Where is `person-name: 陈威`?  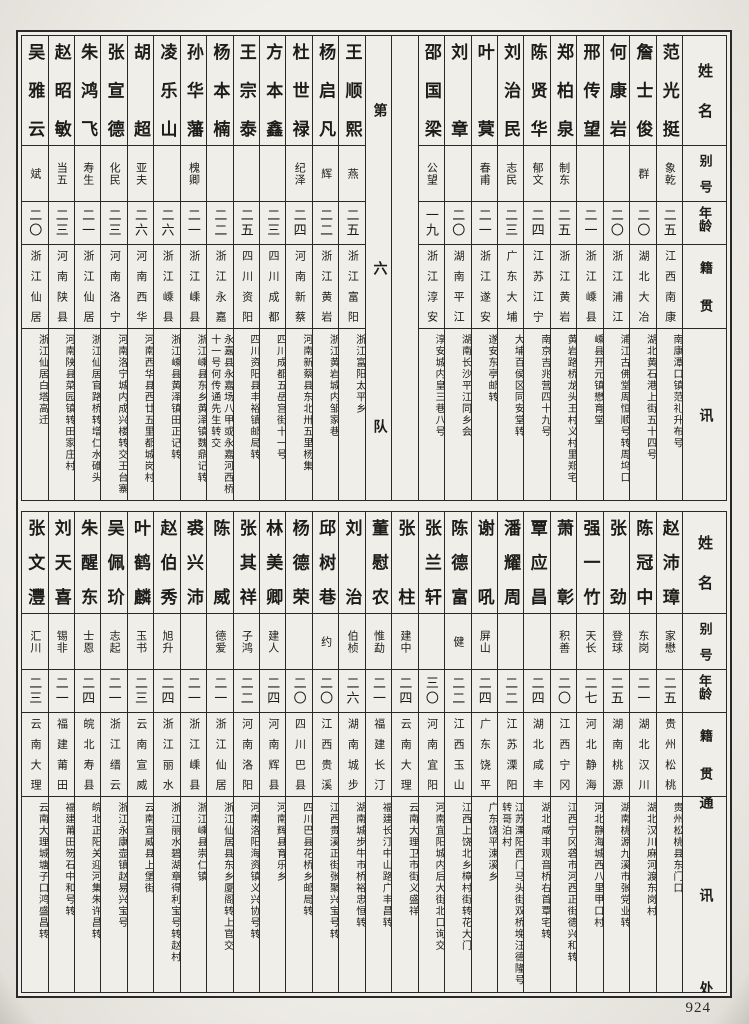 person-name: 陈威 is located at coordinates (220, 562).